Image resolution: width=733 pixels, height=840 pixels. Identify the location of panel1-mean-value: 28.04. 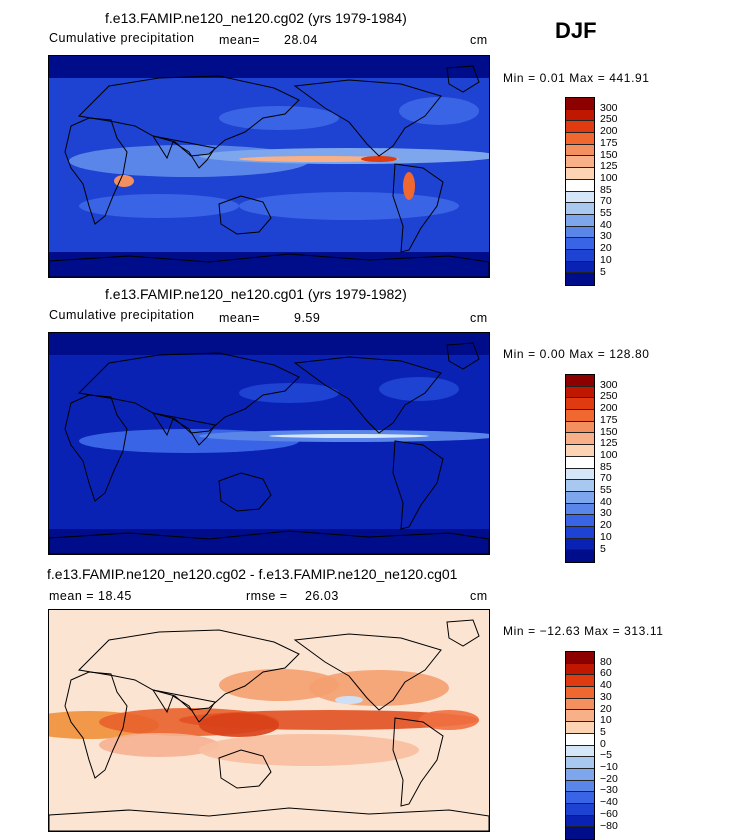
(301, 40).